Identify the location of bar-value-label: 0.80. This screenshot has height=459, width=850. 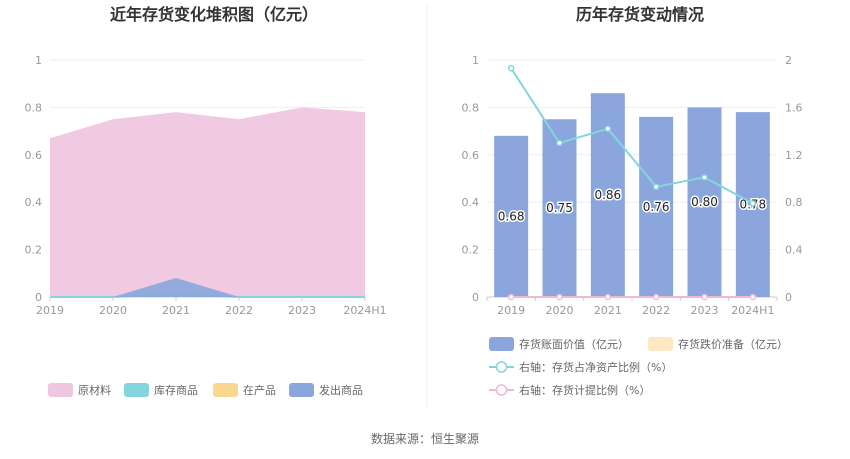
(704, 202).